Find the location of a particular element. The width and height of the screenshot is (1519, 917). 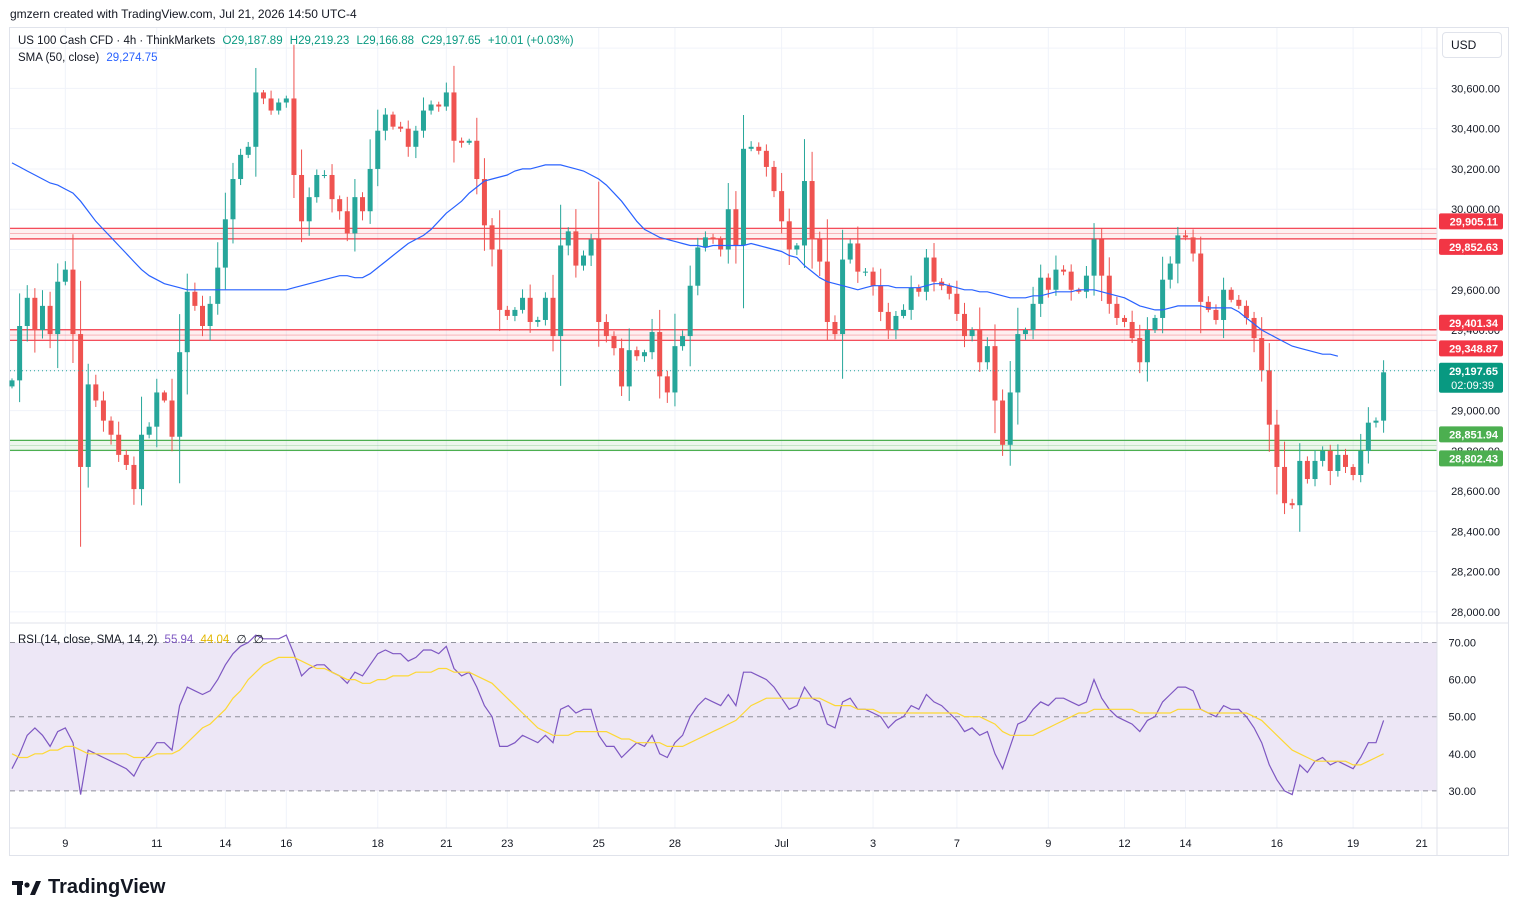

time-tick-label: 18 is located at coordinates (378, 844).